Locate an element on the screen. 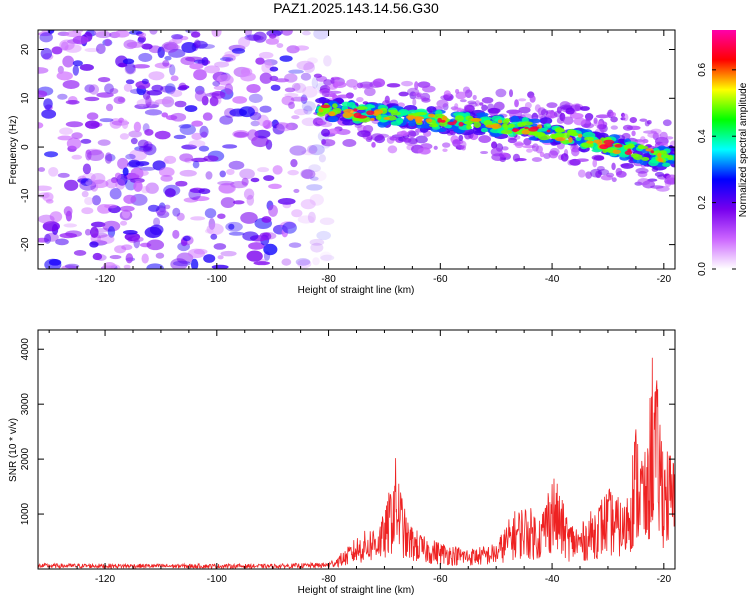 The width and height of the screenshot is (750, 600). x-tick-label: -120 is located at coordinates (105, 579).